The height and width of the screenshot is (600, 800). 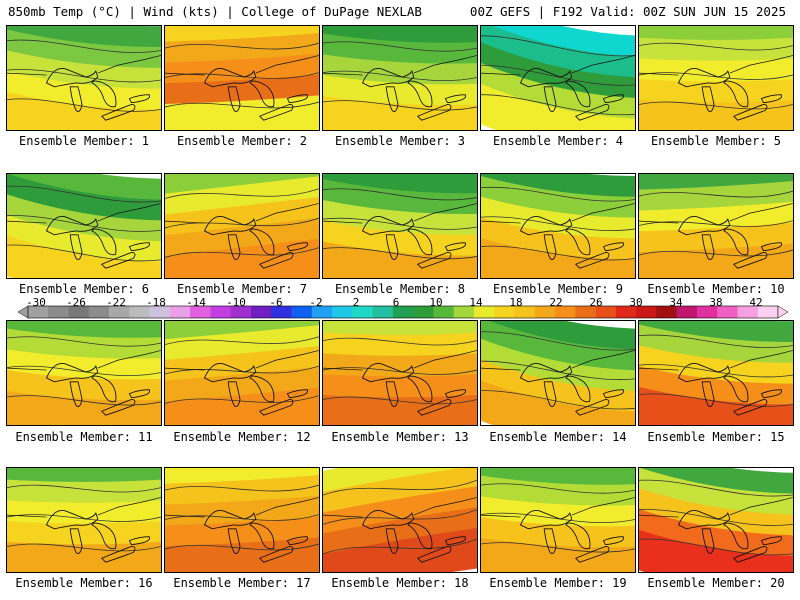 I want to click on ensemble-member-5-panel, so click(x=716, y=78).